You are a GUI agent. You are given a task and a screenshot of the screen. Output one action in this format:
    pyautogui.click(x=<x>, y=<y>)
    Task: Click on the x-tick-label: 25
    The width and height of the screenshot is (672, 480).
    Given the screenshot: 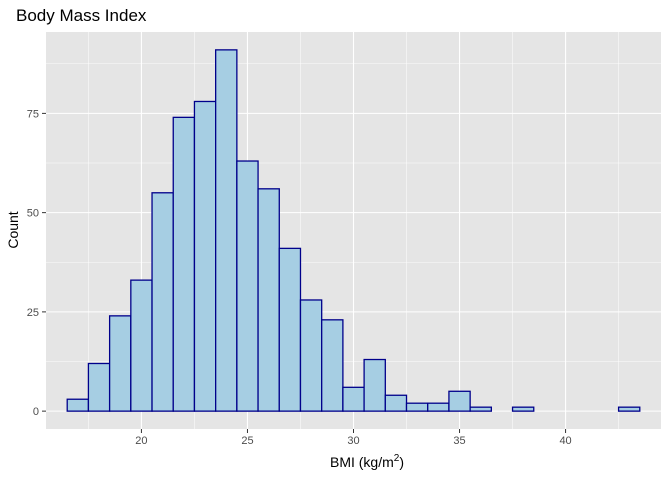 What is the action you would take?
    pyautogui.click(x=247, y=441)
    